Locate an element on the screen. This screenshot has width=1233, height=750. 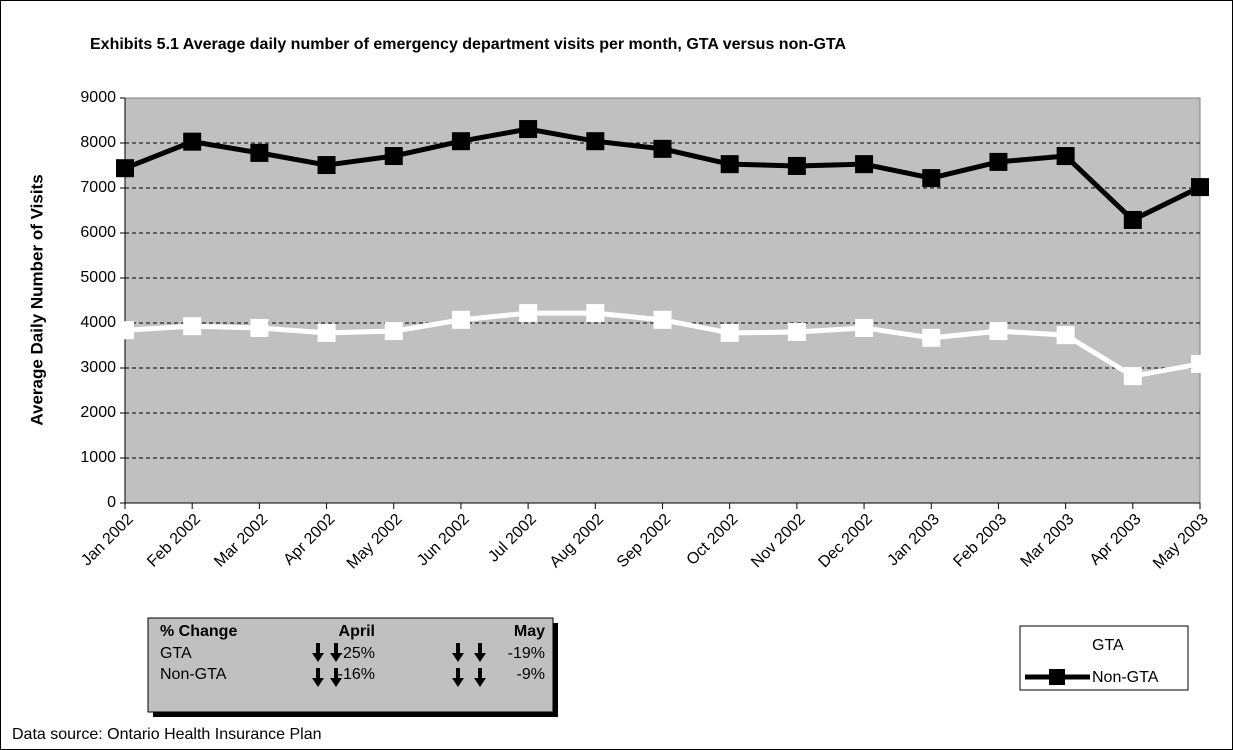
y-tick-label: 3000 is located at coordinates (98, 367).